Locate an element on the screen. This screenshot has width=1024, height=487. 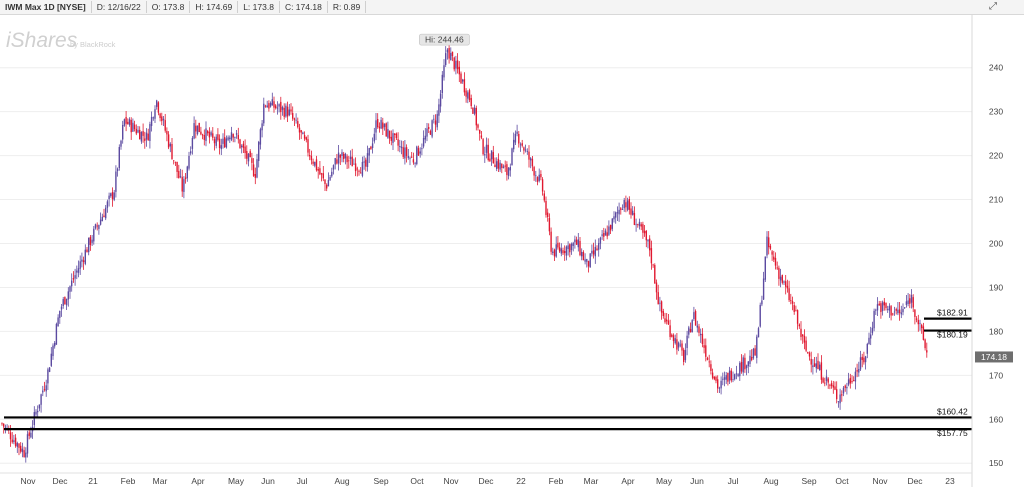
x-tick-label: Dec is located at coordinates (486, 481).